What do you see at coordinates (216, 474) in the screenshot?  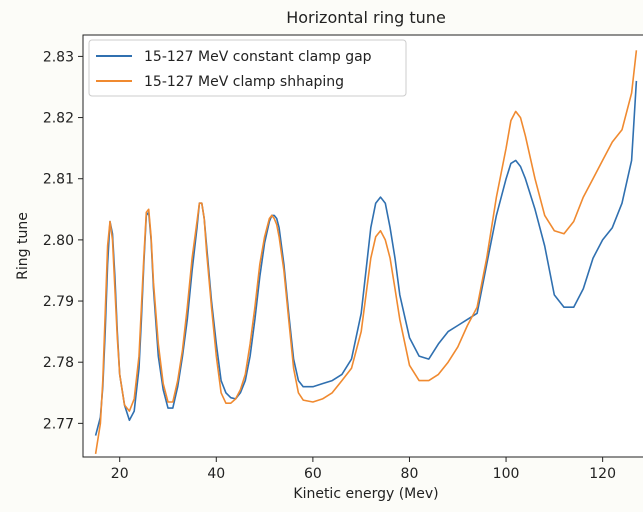 I see `x-tick-label: 40` at bounding box center [216, 474].